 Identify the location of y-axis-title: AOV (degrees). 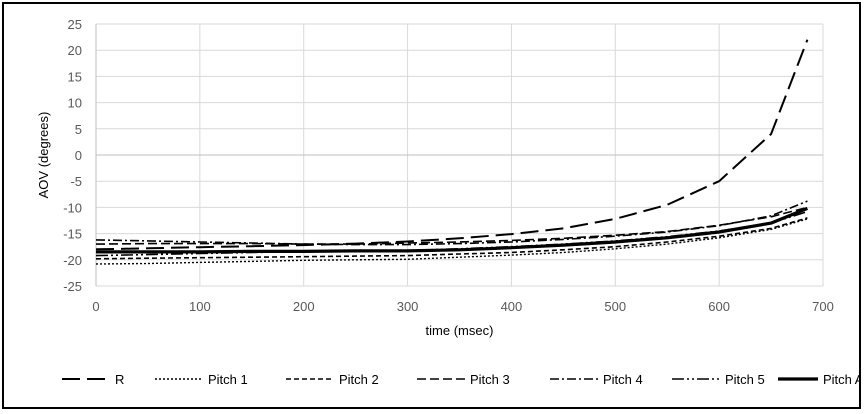
(43, 155).